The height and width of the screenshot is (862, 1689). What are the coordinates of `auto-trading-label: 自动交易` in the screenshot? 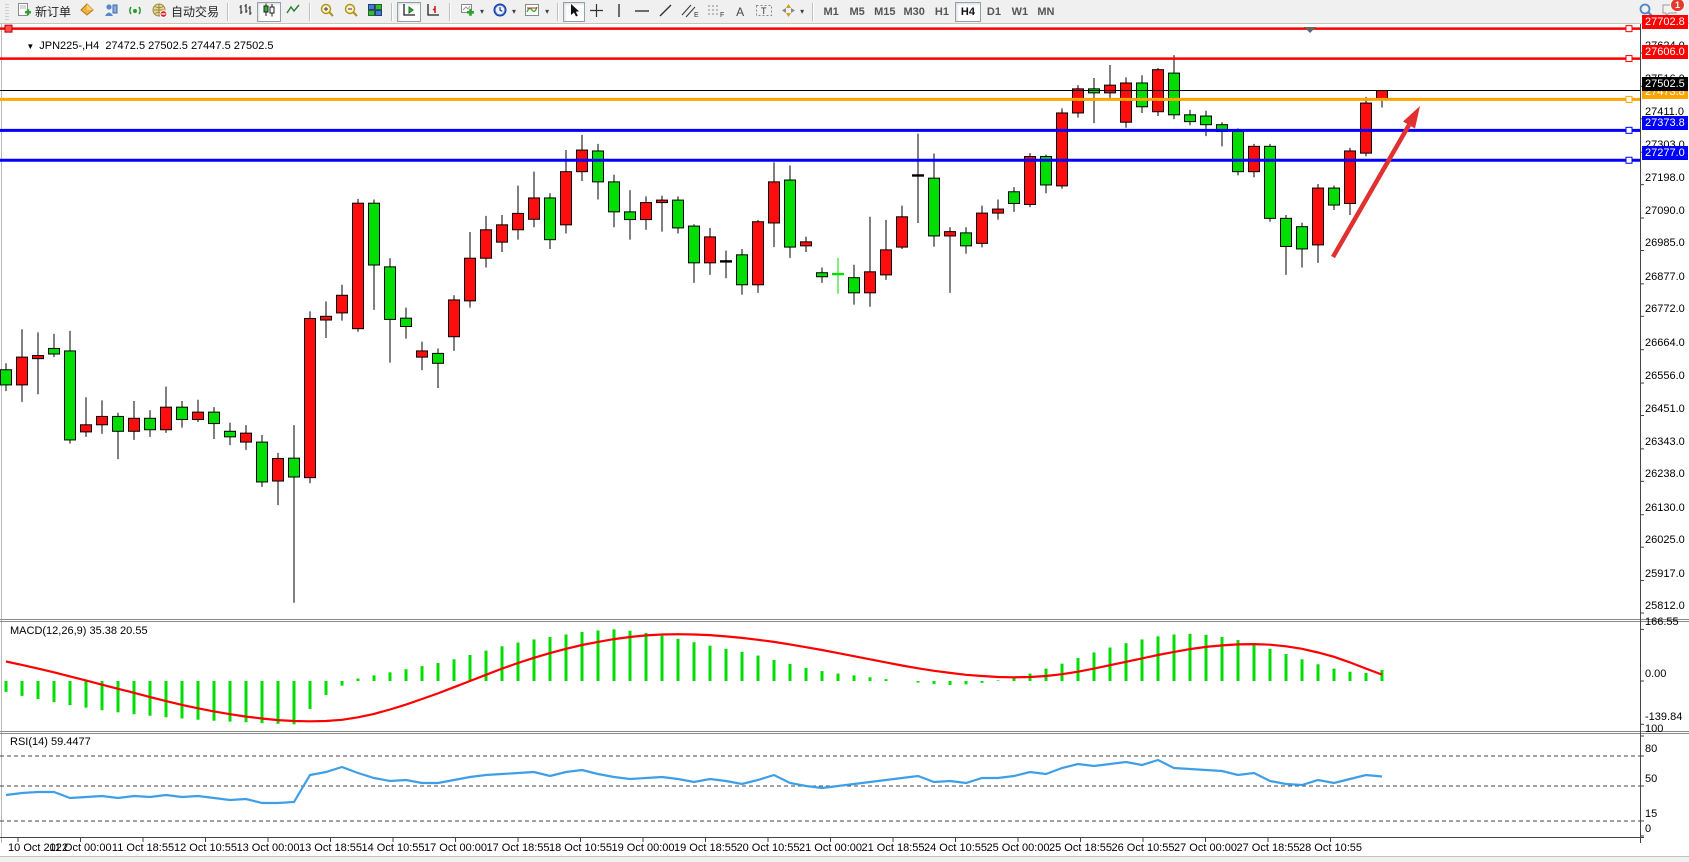 It's located at (195, 12).